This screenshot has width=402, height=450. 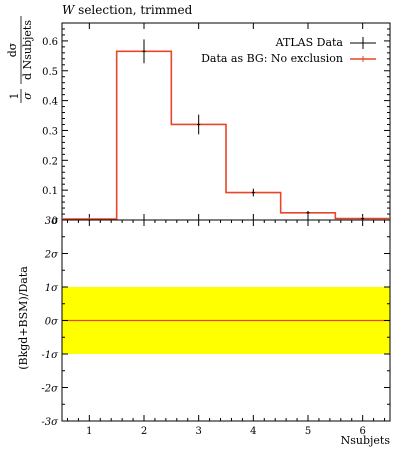 I want to click on legend: ATLAS Data Data as BG: No exclusion, so click(x=288, y=50).